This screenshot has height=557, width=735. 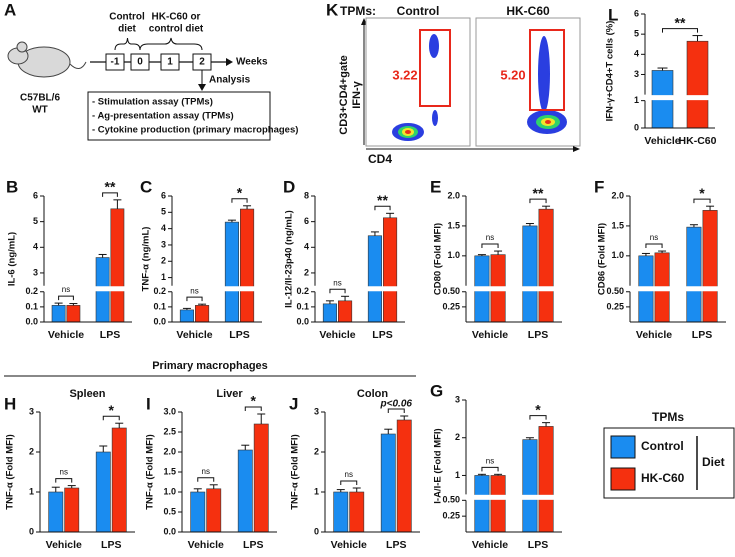 I want to click on legend-label: Control, so click(x=662, y=446).